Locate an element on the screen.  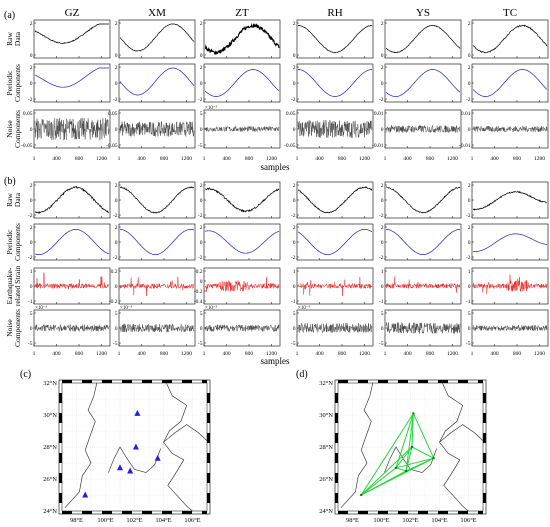
plot-noise-tc: -5 0 5 1 400 800 1200 is located at coordinates (507, 333).